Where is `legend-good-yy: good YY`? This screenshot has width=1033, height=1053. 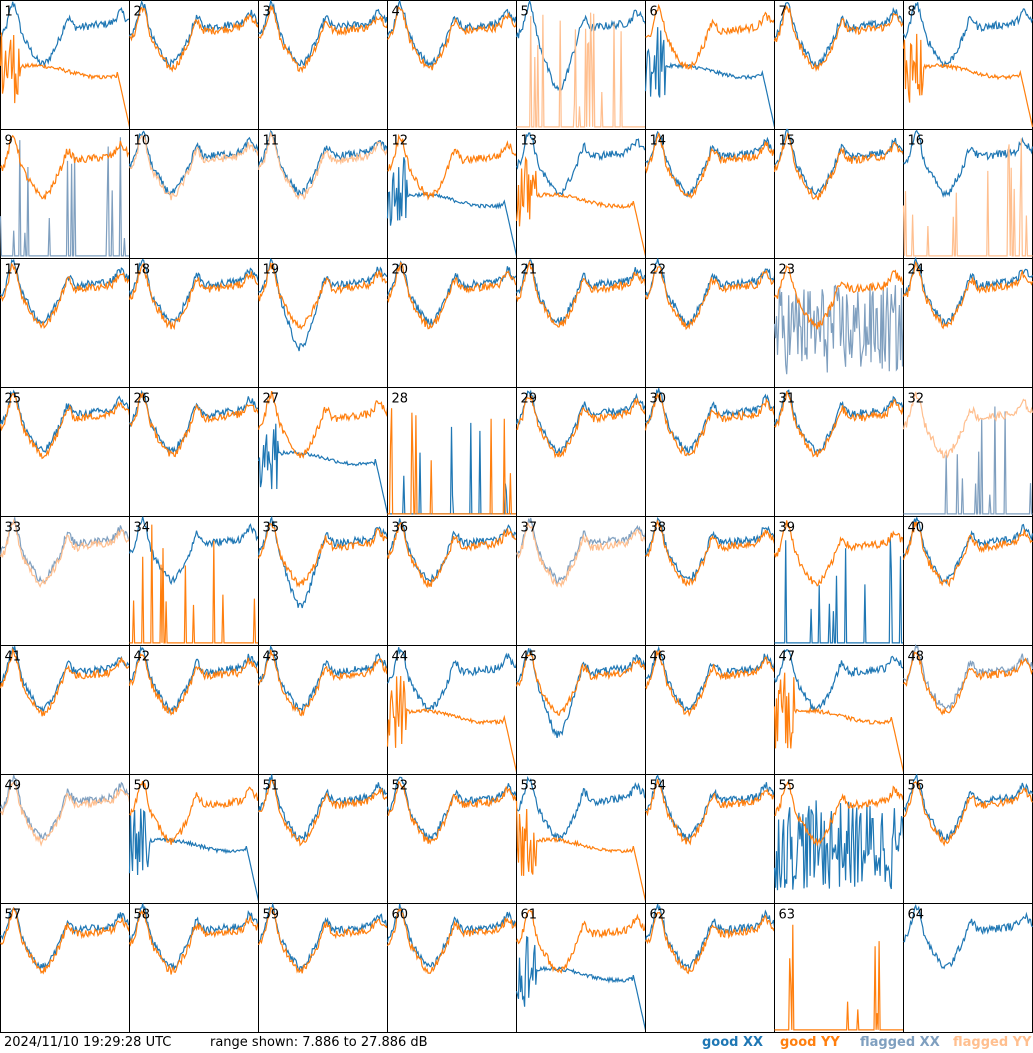
legend-good-yy: good YY is located at coordinates (810, 1042).